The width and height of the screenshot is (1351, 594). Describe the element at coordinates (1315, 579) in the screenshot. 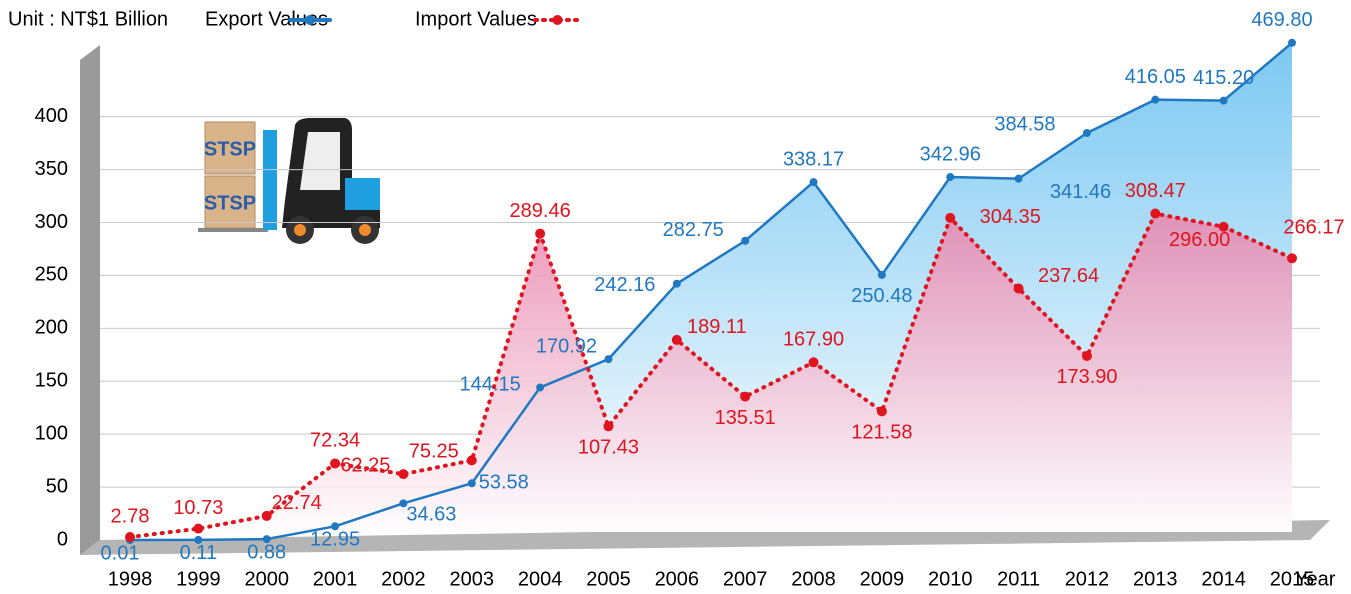

I see `x-axis-label: Year` at that location.